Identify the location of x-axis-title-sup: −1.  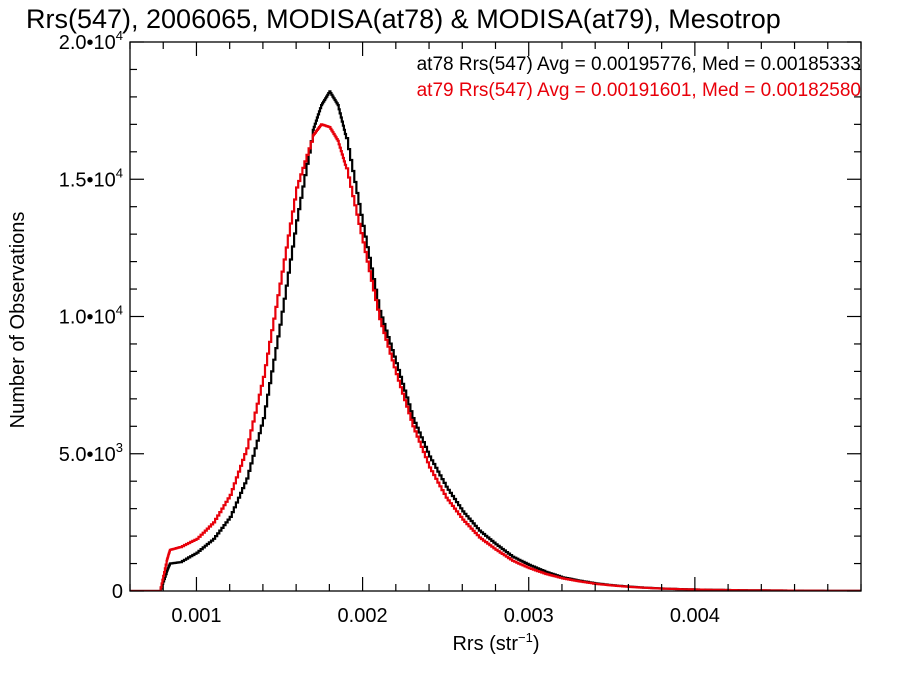
(525, 637).